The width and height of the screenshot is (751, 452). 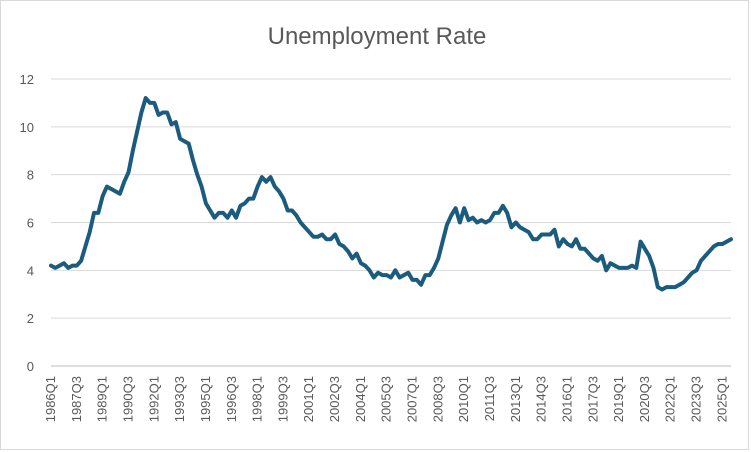 I want to click on x-tick-label: 1986Q1, so click(x=50, y=399).